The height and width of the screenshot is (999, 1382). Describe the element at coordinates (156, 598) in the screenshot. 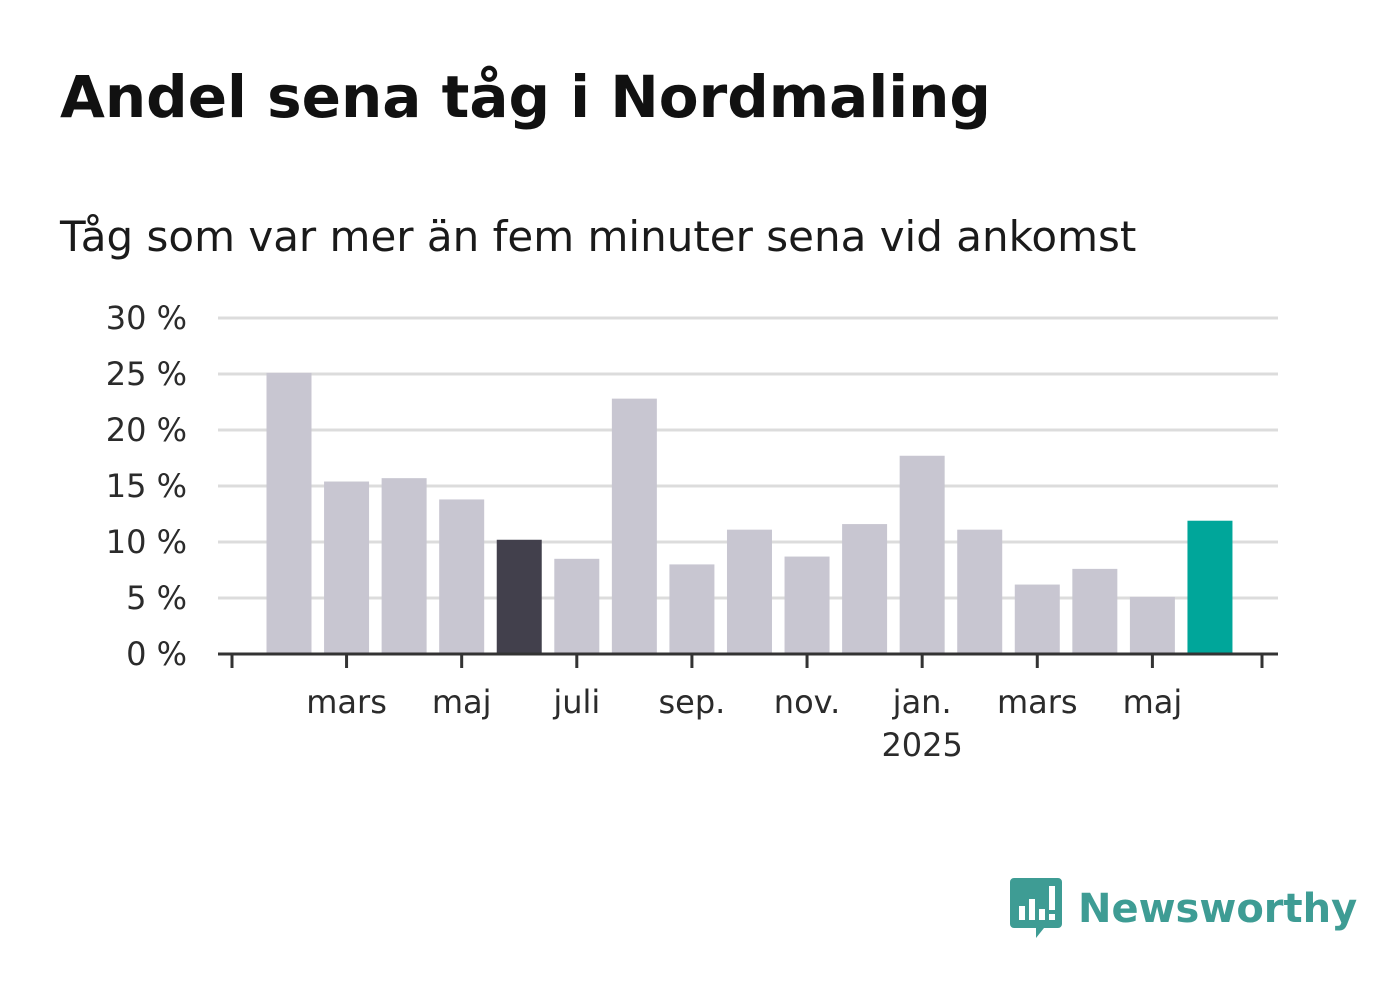

I see `y-tick-label: 5 %` at that location.